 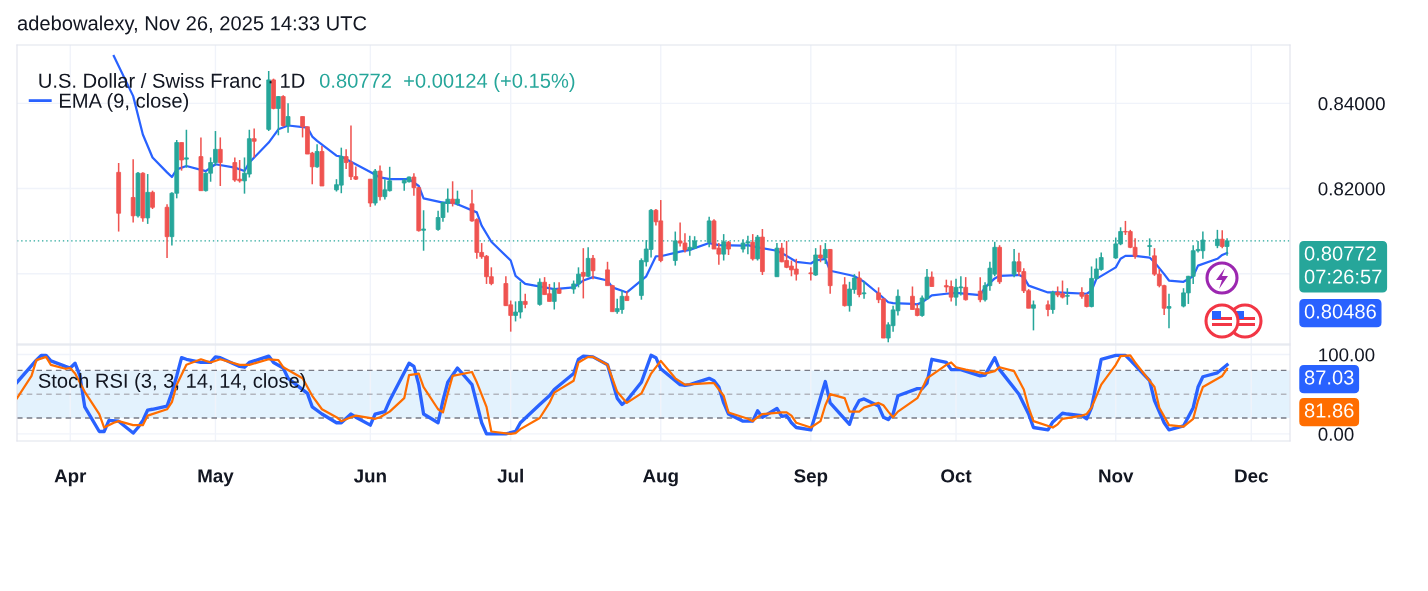 What do you see at coordinates (70, 478) in the screenshot?
I see `x-tick-label: Apr` at bounding box center [70, 478].